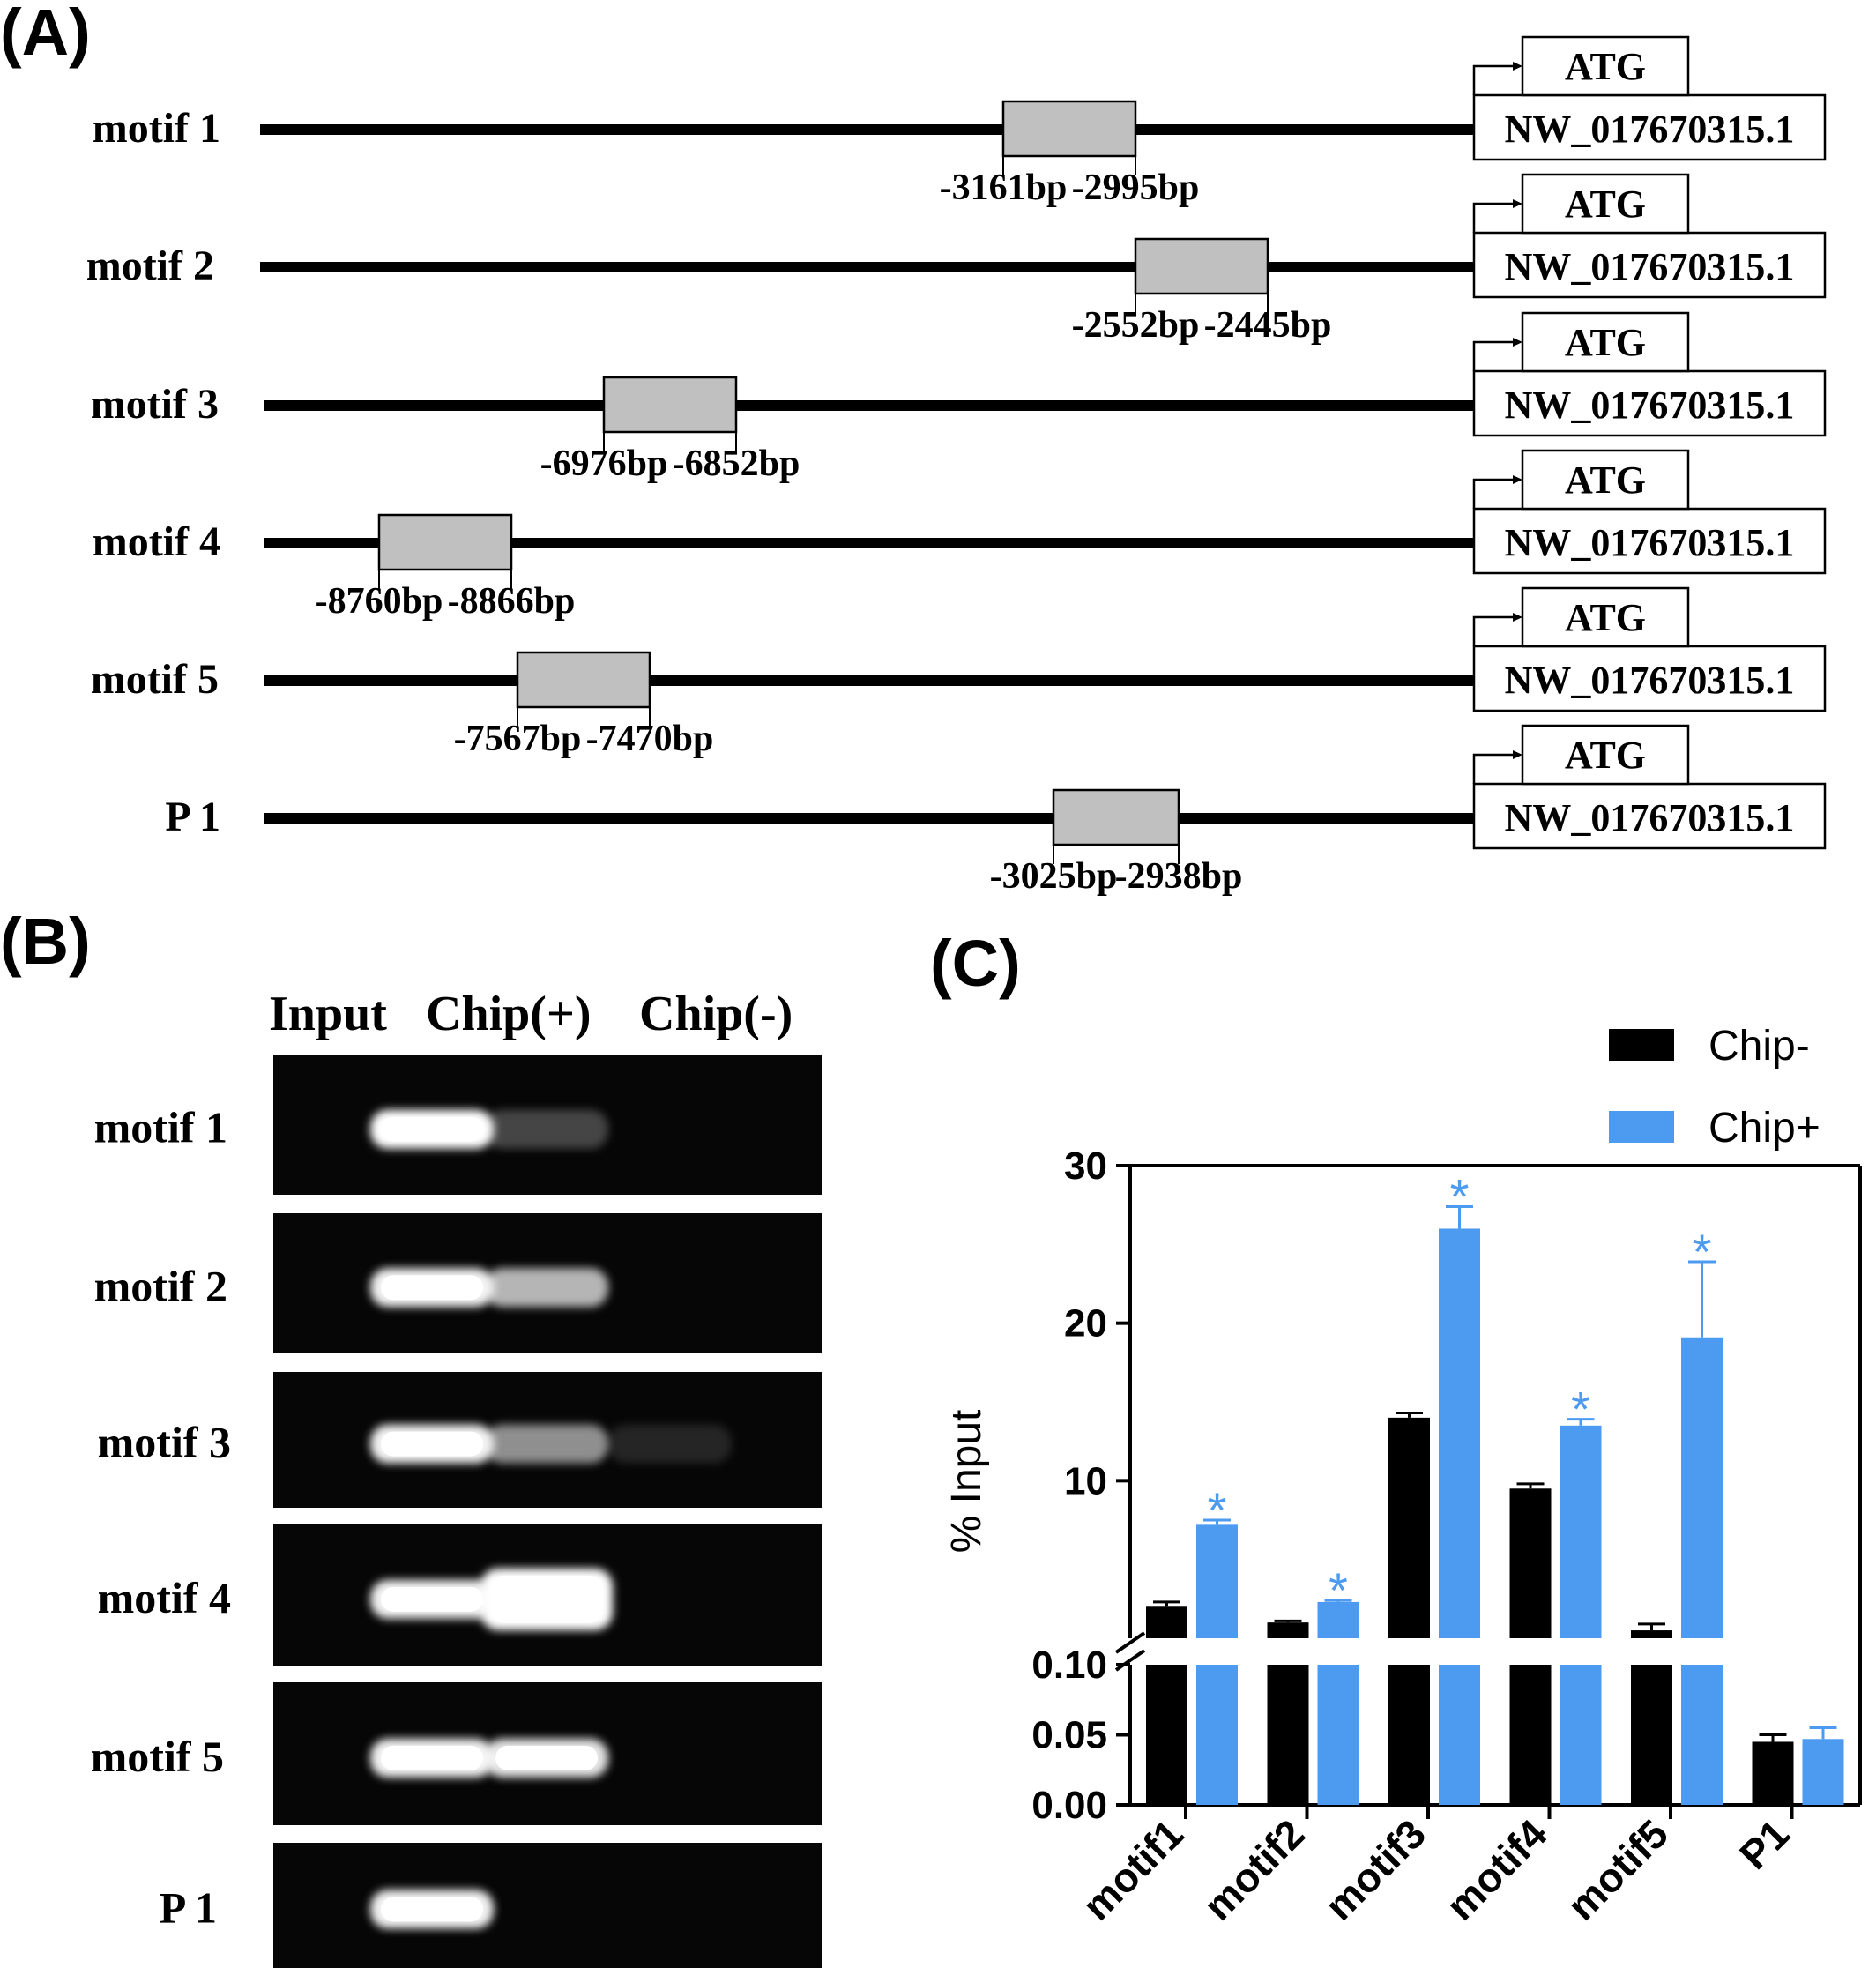  What do you see at coordinates (1375, 1869) in the screenshot?
I see `x-tick-label: motif3` at bounding box center [1375, 1869].